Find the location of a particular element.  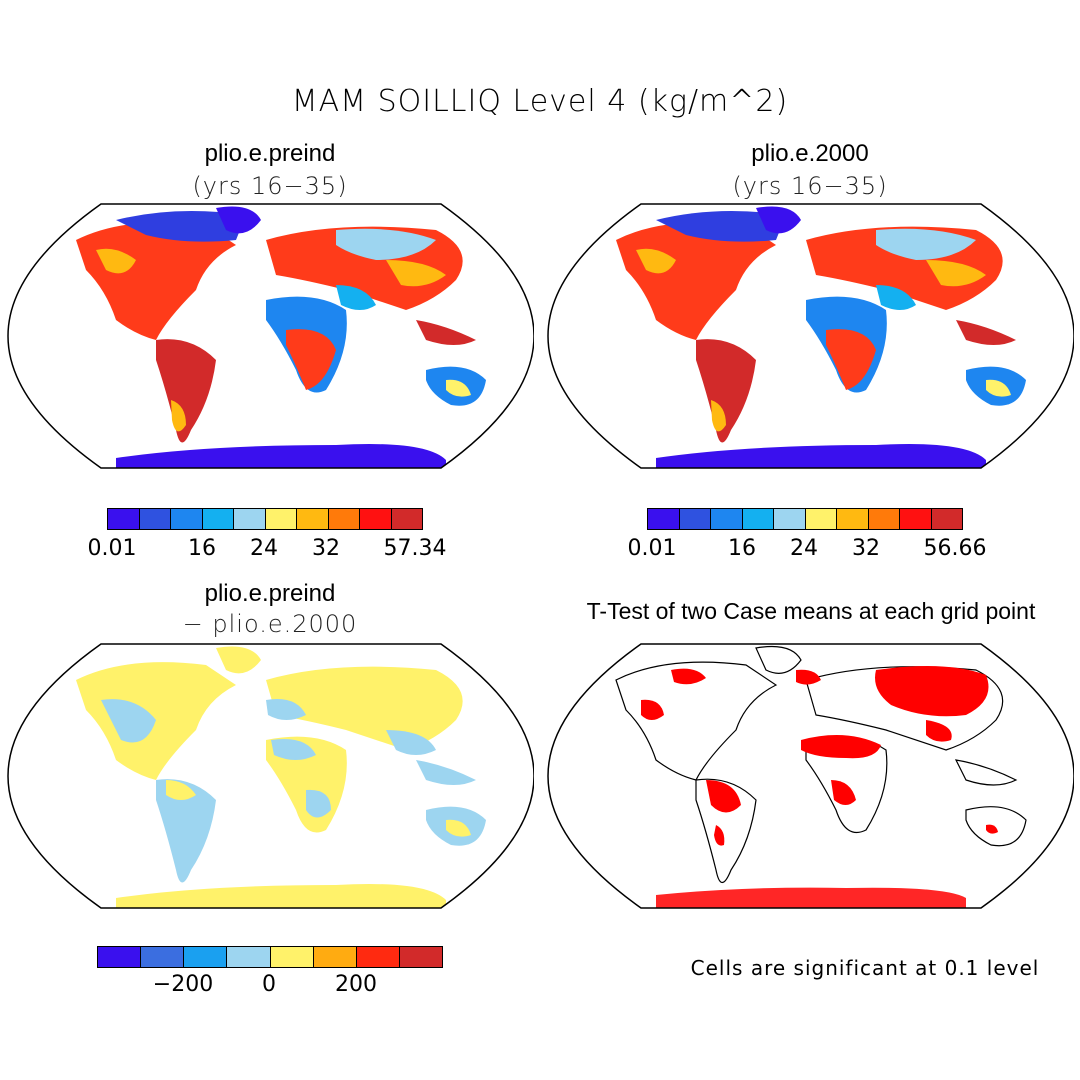

panel-2-colorbar is located at coordinates (805, 519).